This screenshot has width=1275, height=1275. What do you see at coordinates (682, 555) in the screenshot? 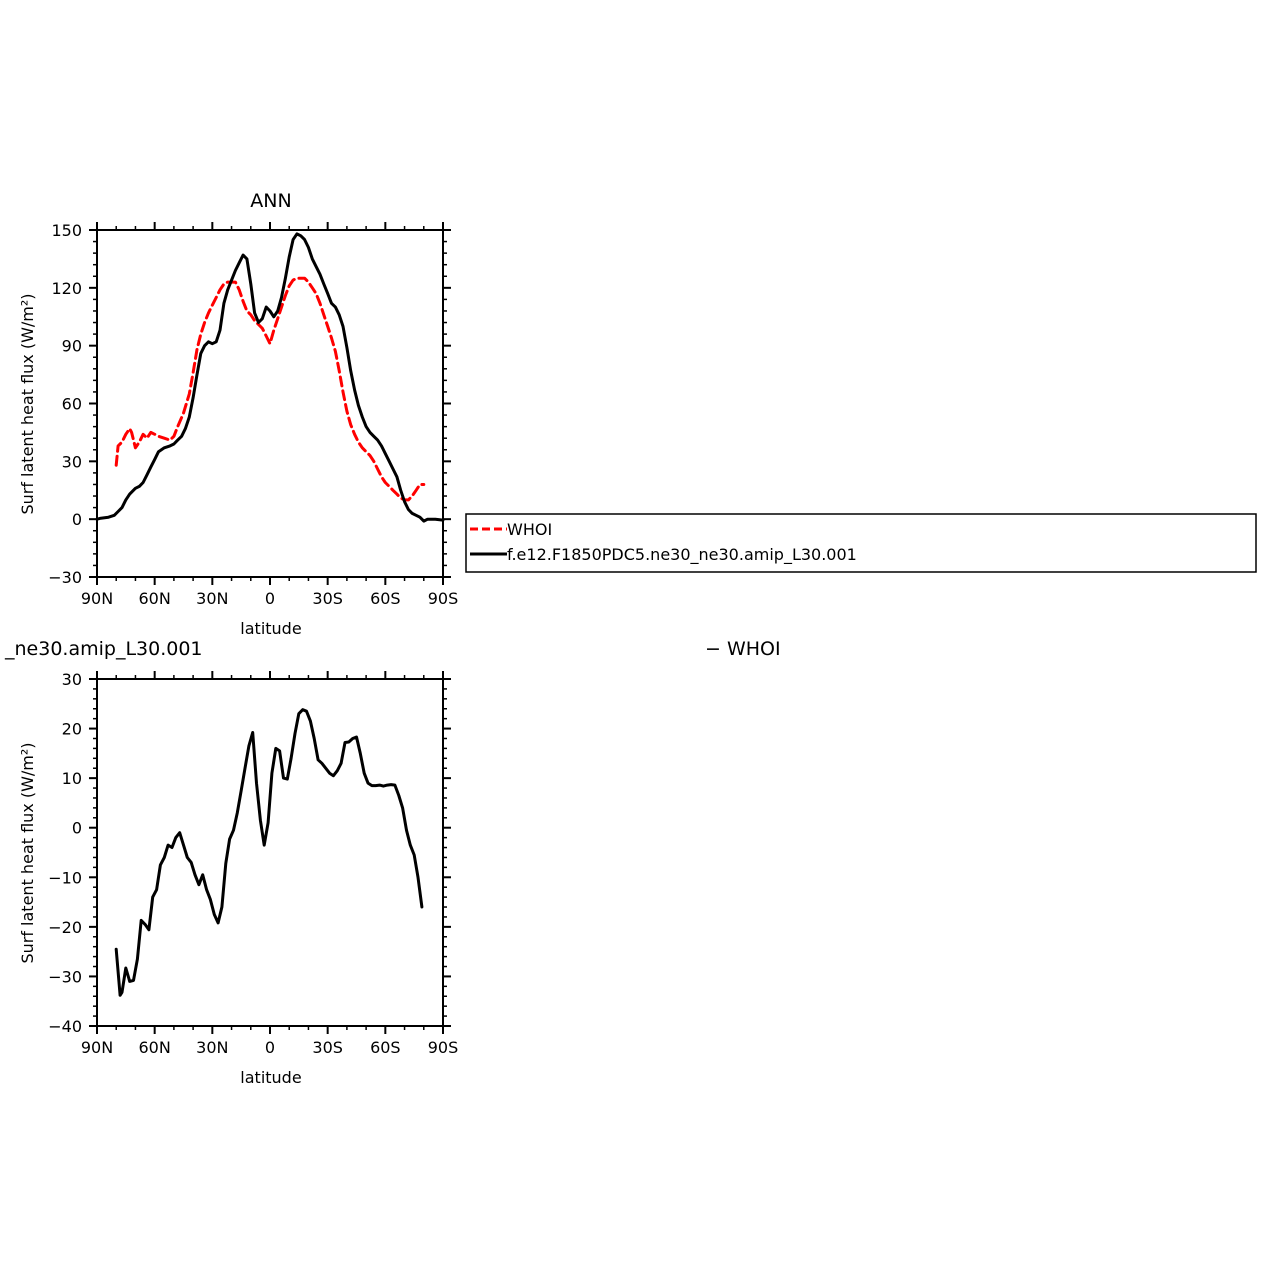
I see `legend-label-model: f.e12.F1850PDC5.ne30_ne30.amip_L30.001` at bounding box center [682, 555].